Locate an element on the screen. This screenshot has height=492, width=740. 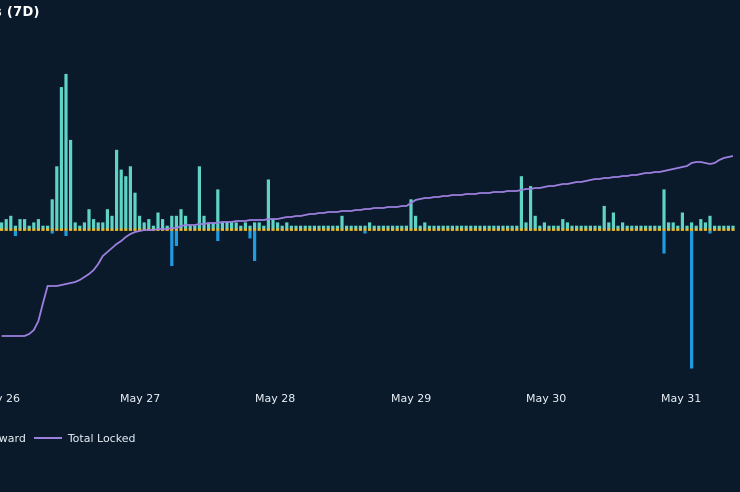
legend-item-total-locked: Total Locked is located at coordinates (84, 438).